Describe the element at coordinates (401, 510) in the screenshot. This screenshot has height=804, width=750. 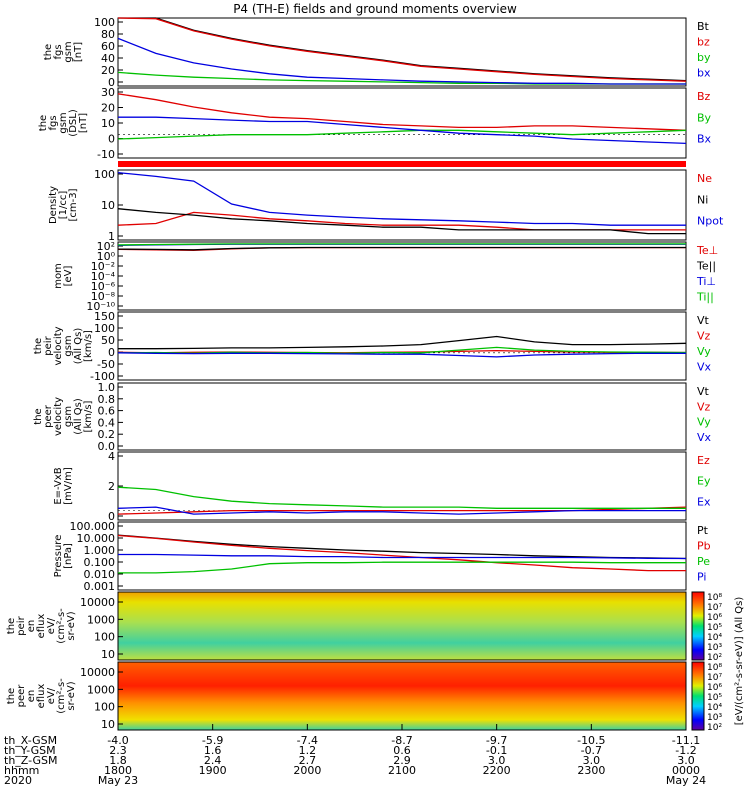
I see `series-Ex` at that location.